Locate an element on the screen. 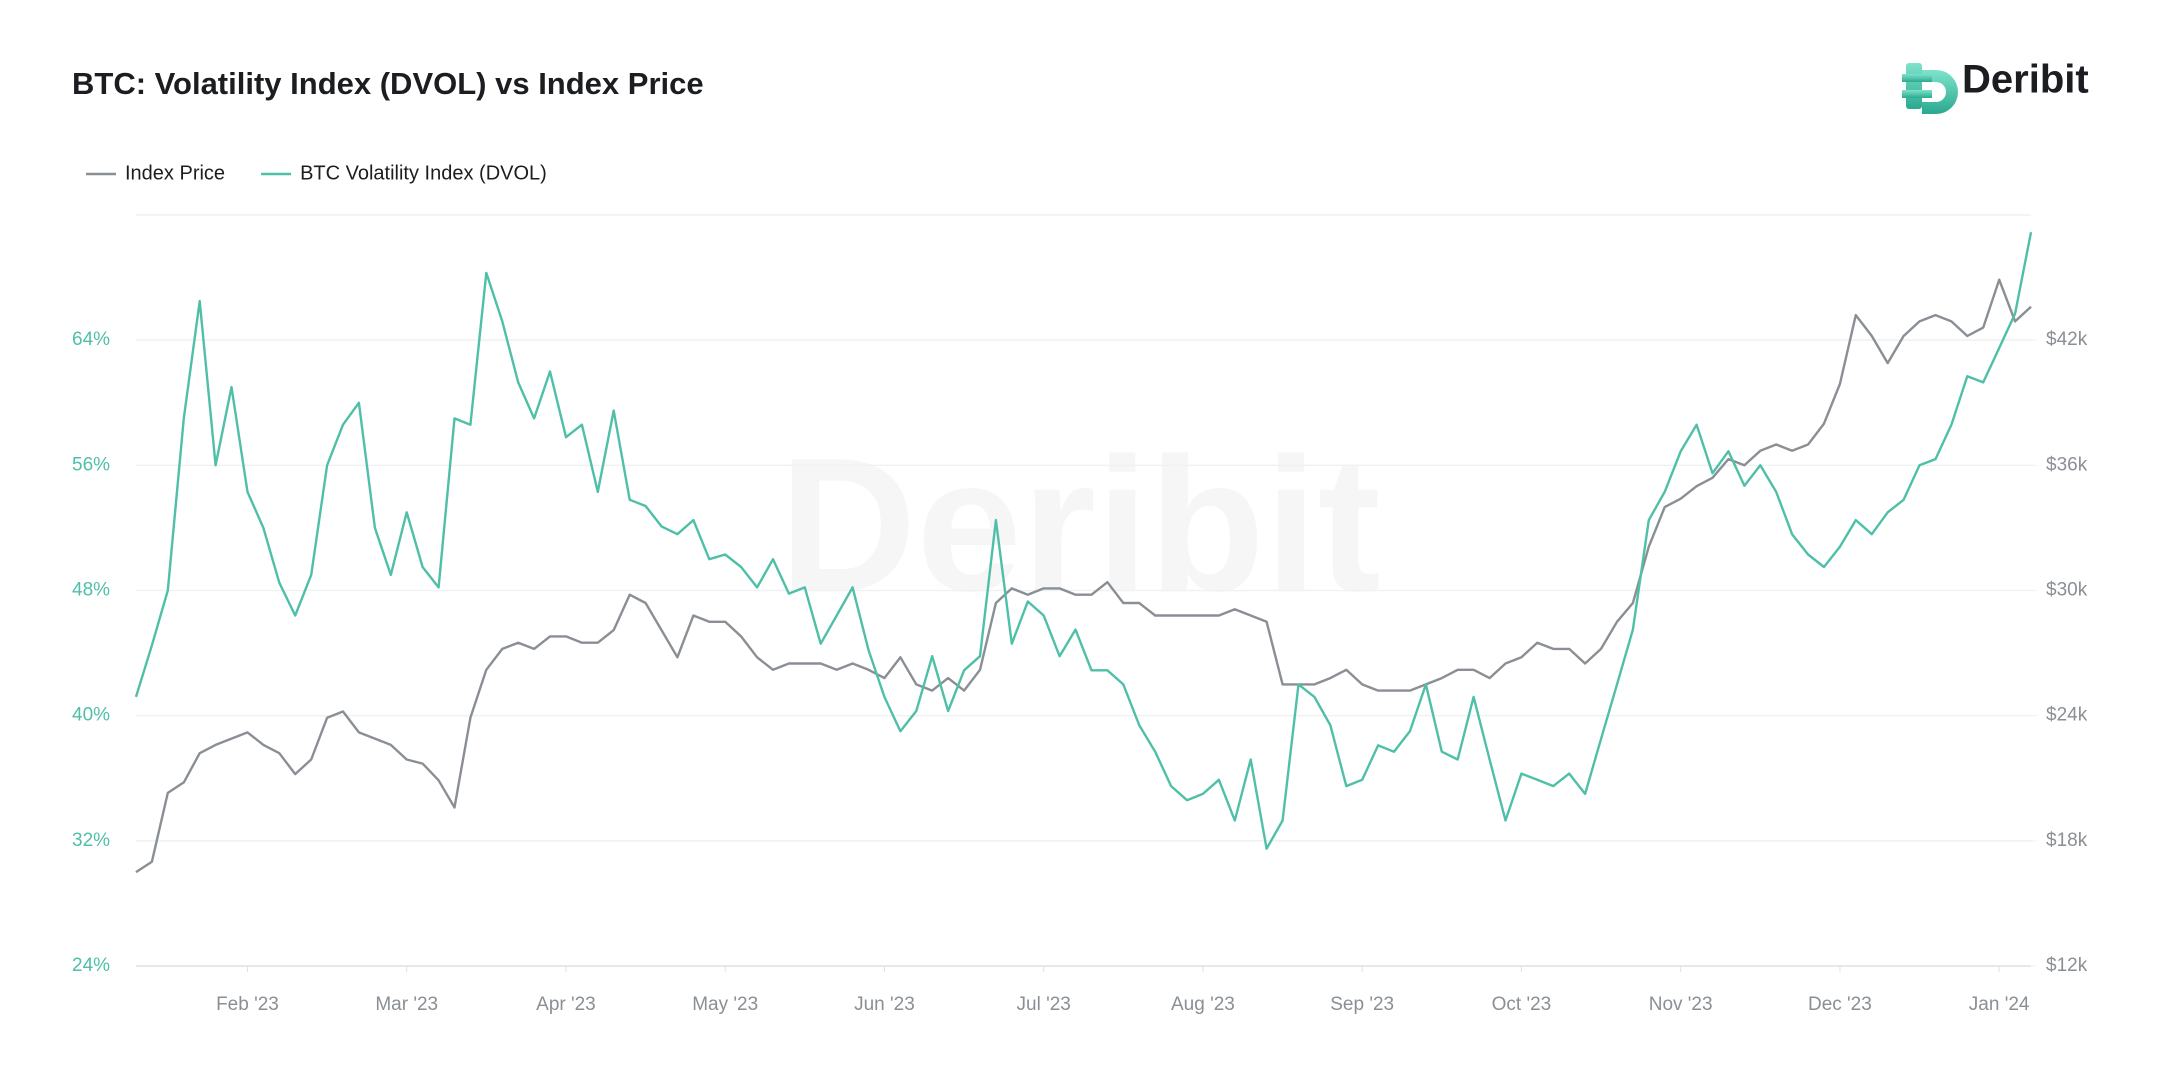  x-tick-label: Feb '23 is located at coordinates (247, 1004).